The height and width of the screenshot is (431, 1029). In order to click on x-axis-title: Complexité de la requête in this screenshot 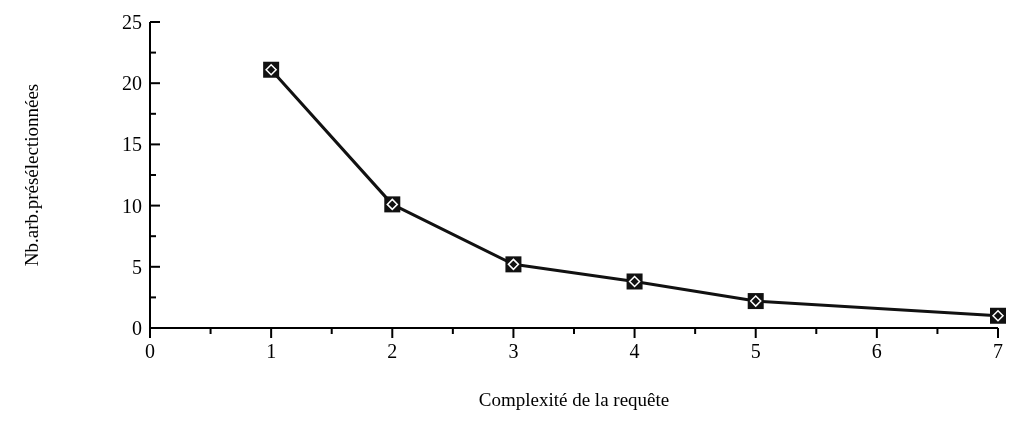, I will do `click(574, 399)`.